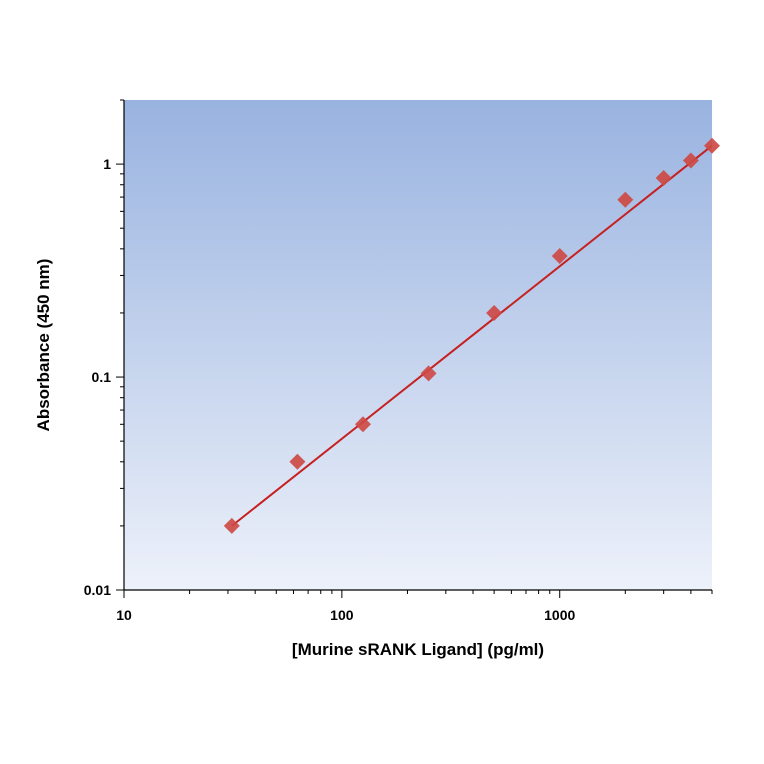 The height and width of the screenshot is (764, 764). What do you see at coordinates (124, 615) in the screenshot?
I see `x-tick-label: 10` at bounding box center [124, 615].